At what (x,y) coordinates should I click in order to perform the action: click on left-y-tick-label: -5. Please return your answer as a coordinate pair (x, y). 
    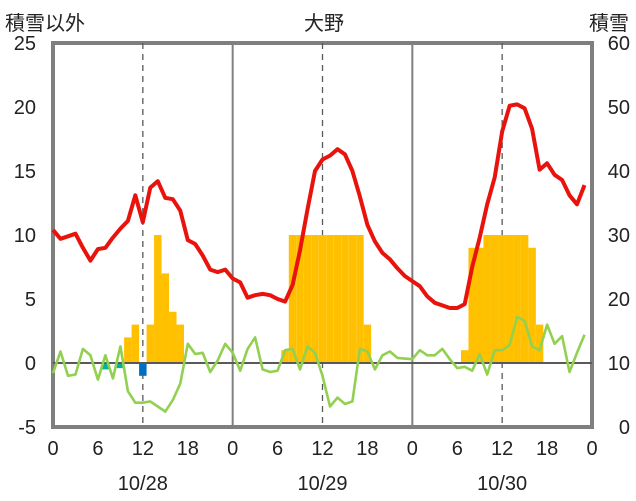
    Looking at the image, I should click on (27, 428).